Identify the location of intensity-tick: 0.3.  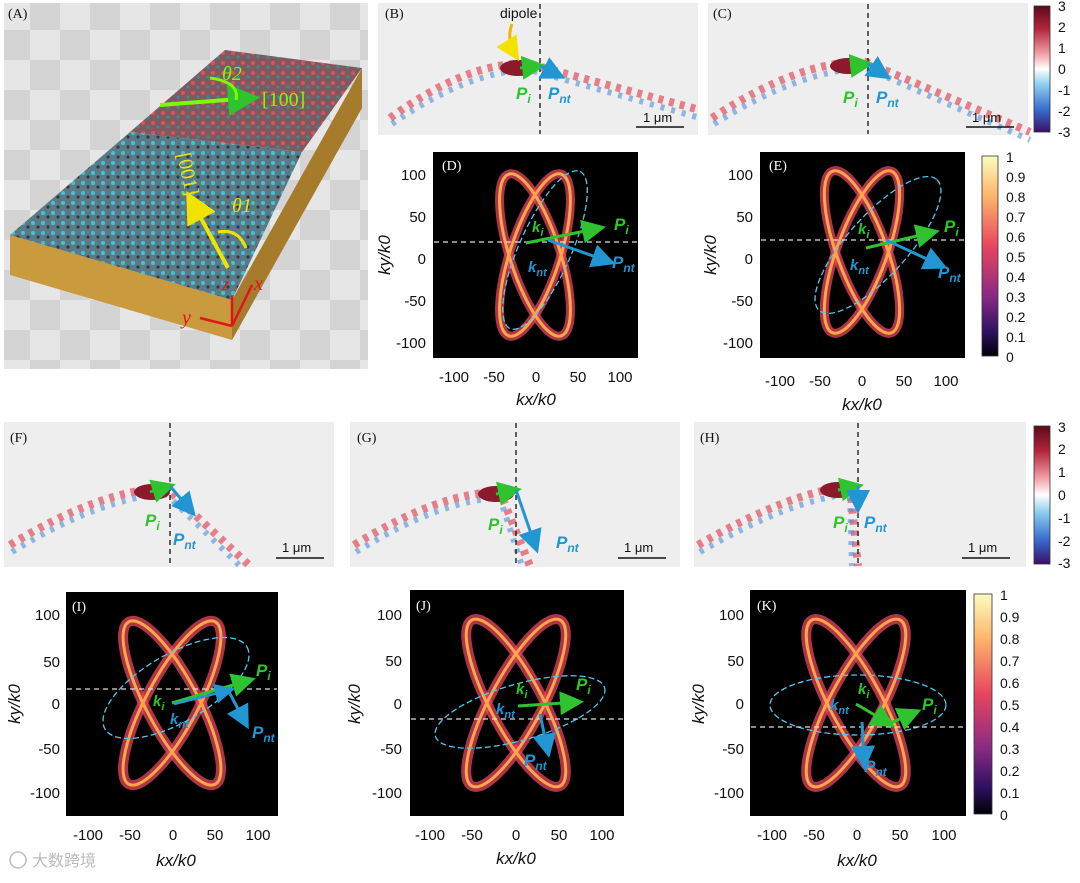
(1010, 749).